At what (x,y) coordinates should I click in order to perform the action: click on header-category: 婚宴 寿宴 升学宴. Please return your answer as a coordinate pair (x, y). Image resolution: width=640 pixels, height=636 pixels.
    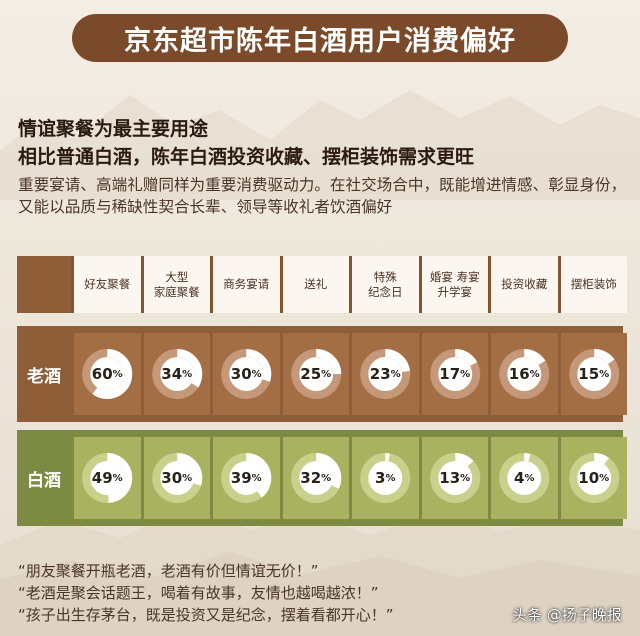
    Looking at the image, I should click on (454, 284).